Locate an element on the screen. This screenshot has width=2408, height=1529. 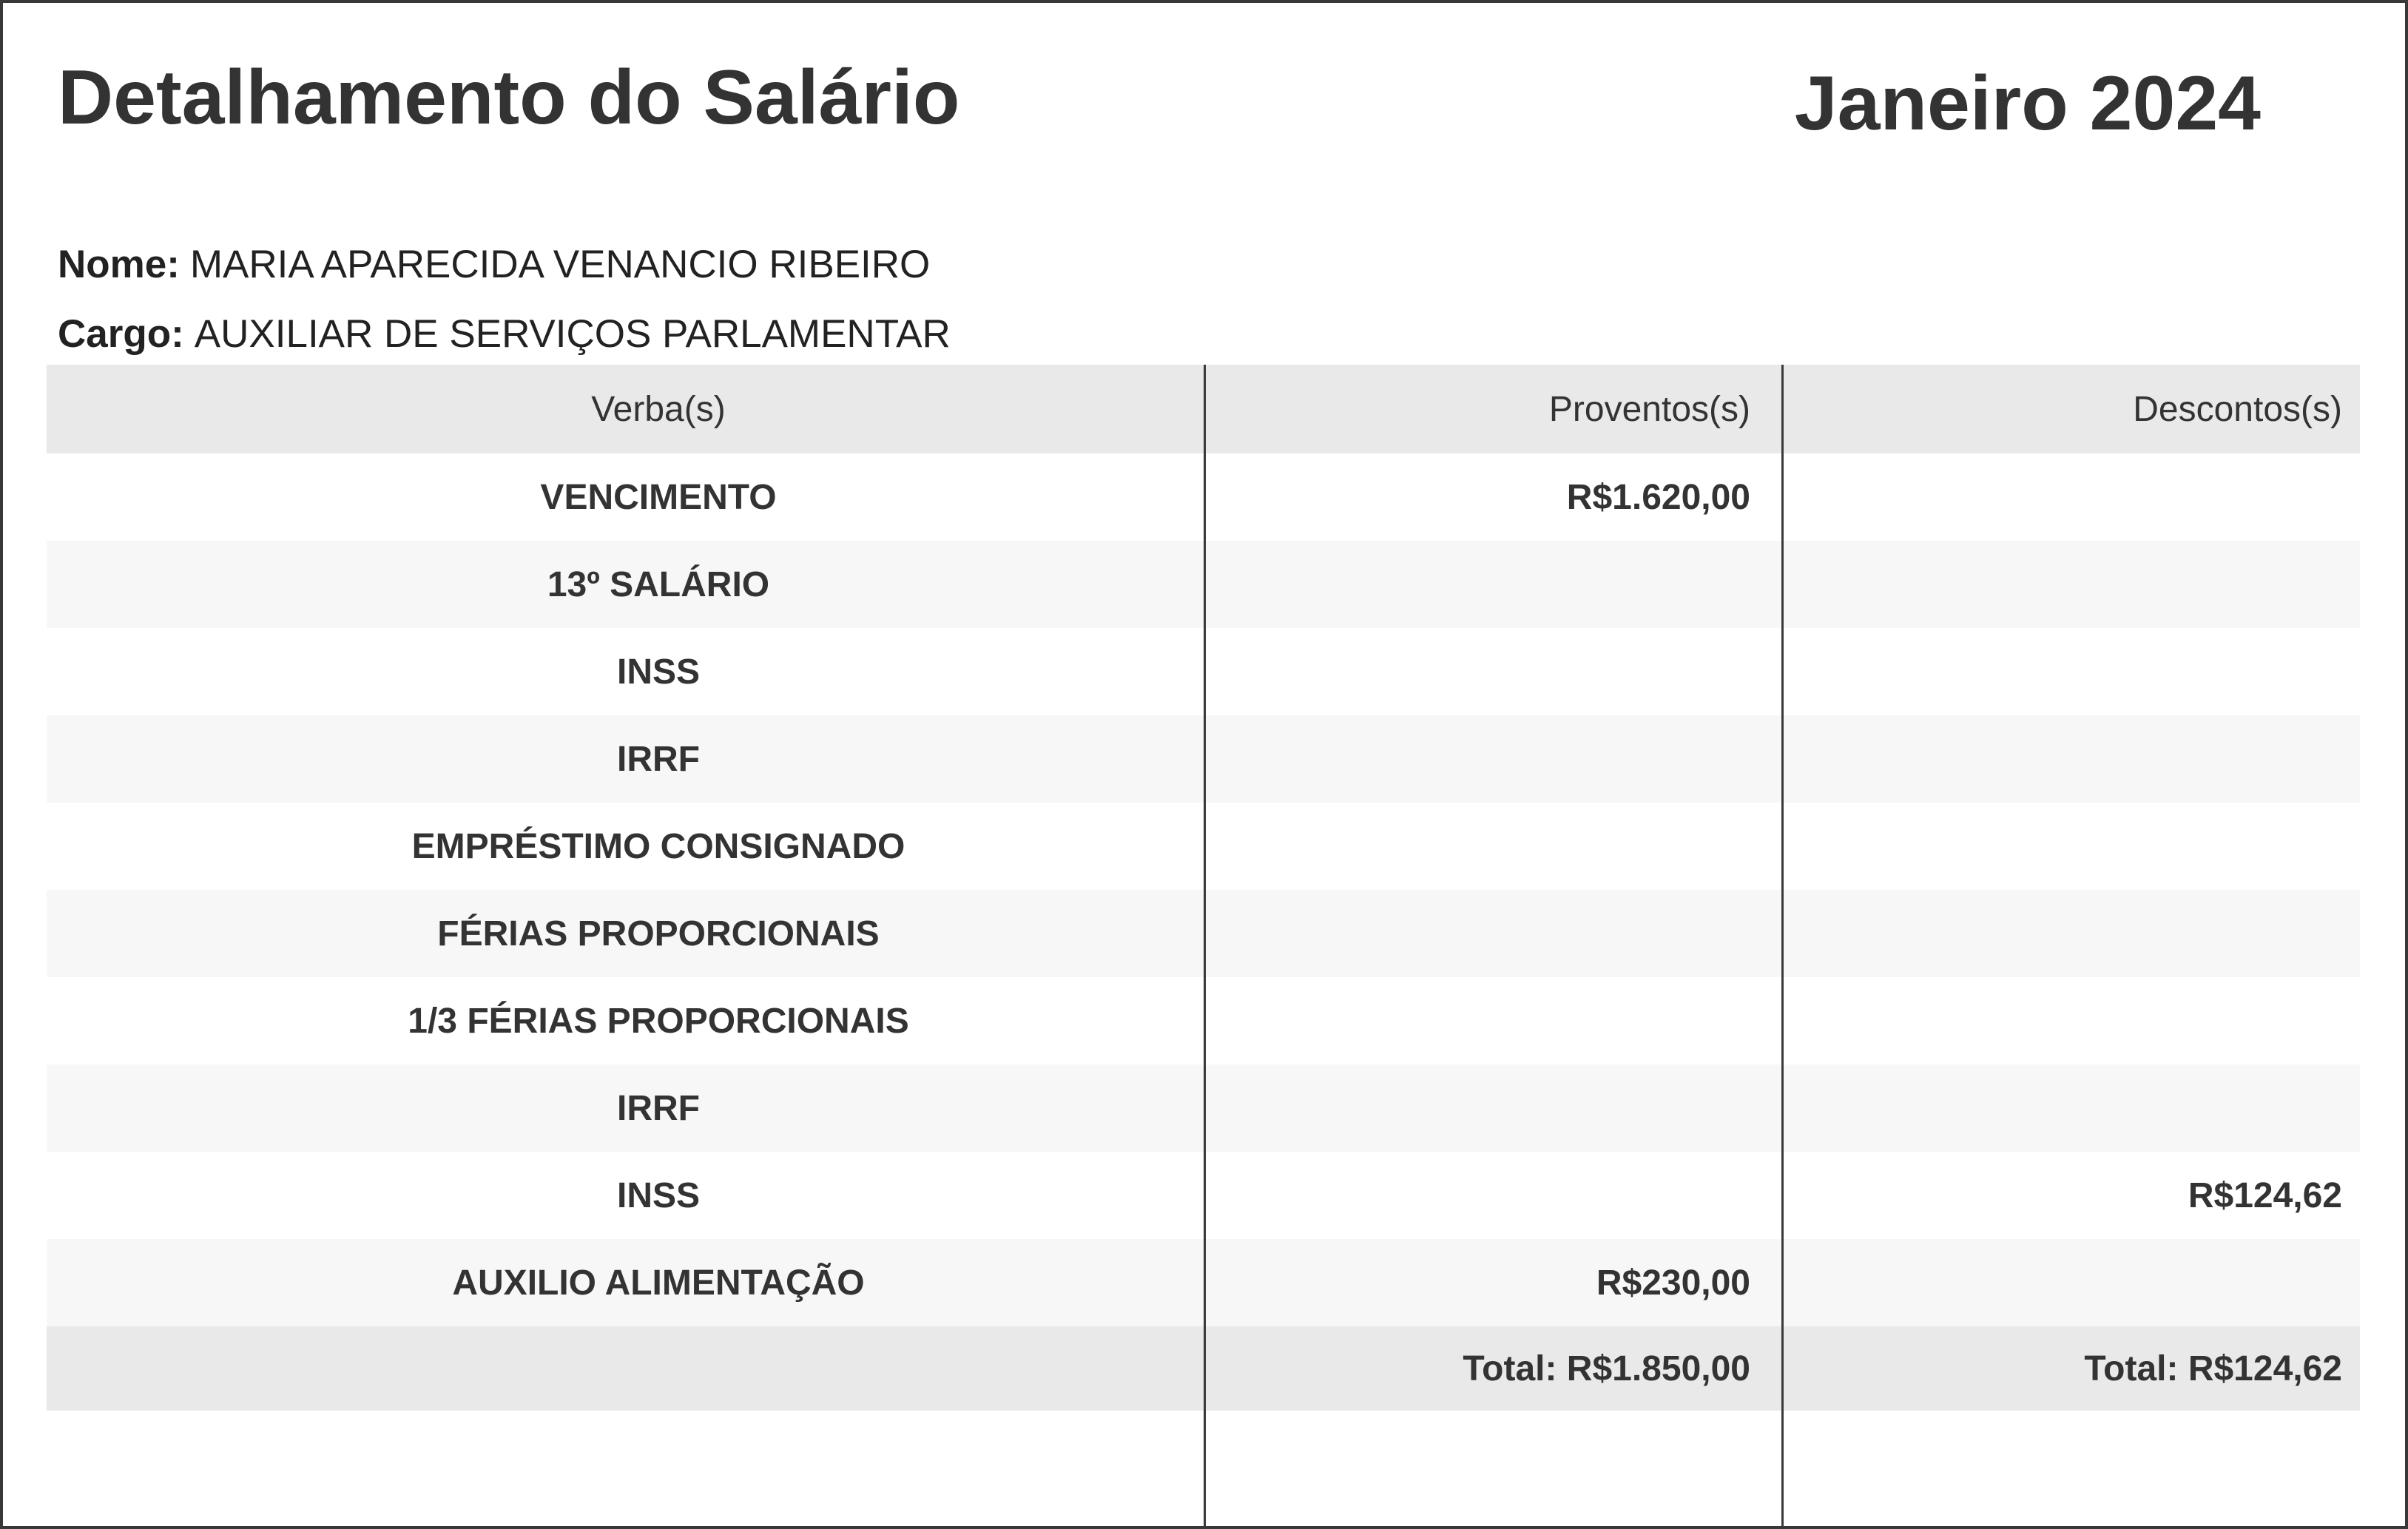
table-row: VENCIMENTO R$1.620,00 is located at coordinates (1203, 497).